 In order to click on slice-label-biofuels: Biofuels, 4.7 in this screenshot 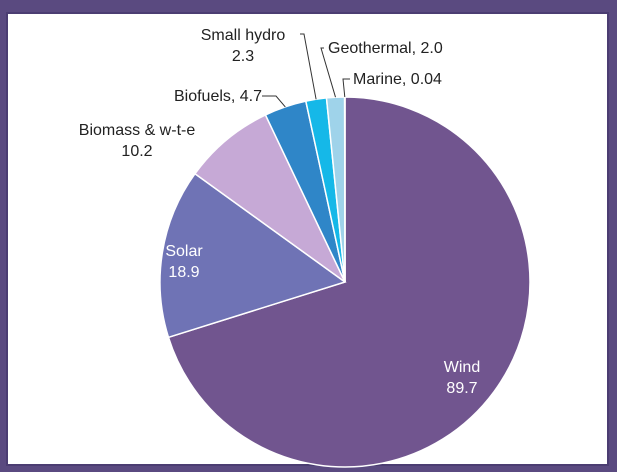, I will do `click(218, 96)`.